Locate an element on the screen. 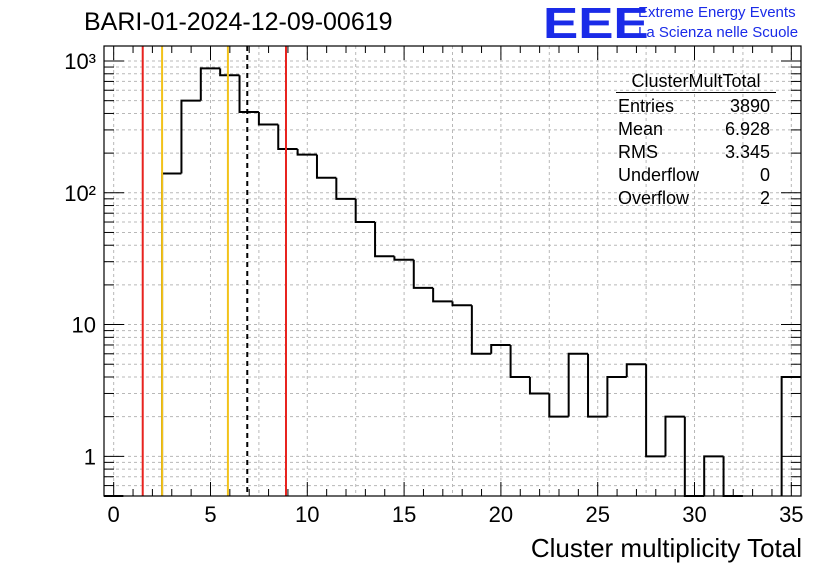 This screenshot has width=836, height=572. x-tick-label: 20 is located at coordinates (501, 514).